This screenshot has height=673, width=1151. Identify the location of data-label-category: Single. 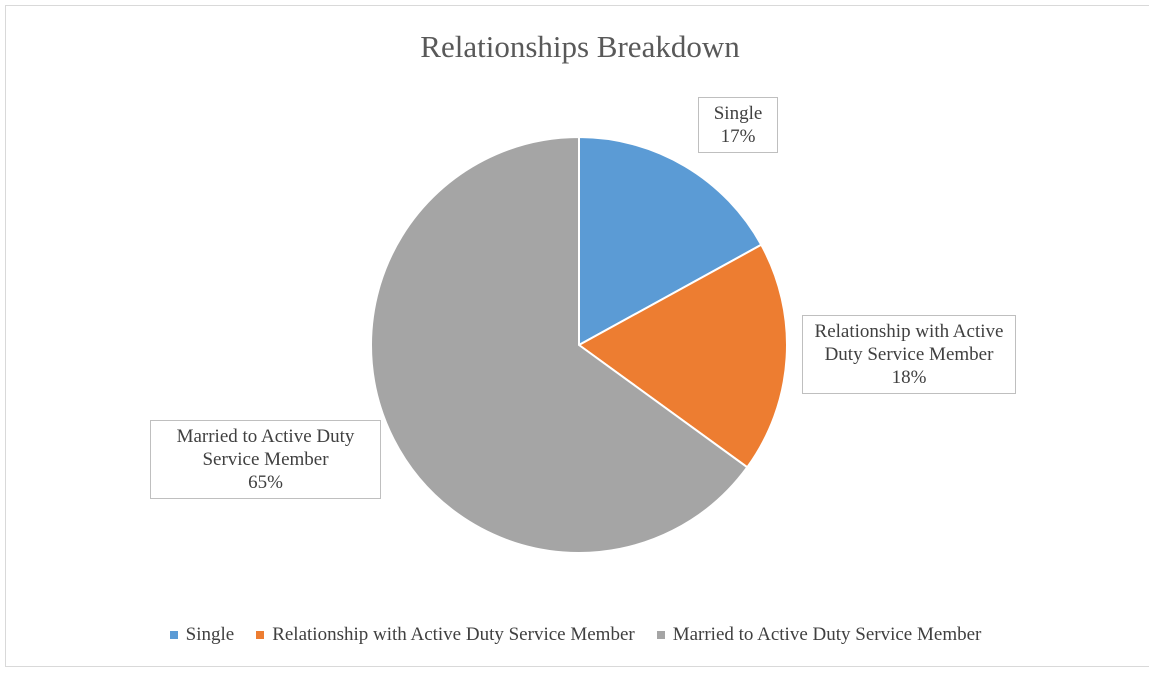
(738, 113).